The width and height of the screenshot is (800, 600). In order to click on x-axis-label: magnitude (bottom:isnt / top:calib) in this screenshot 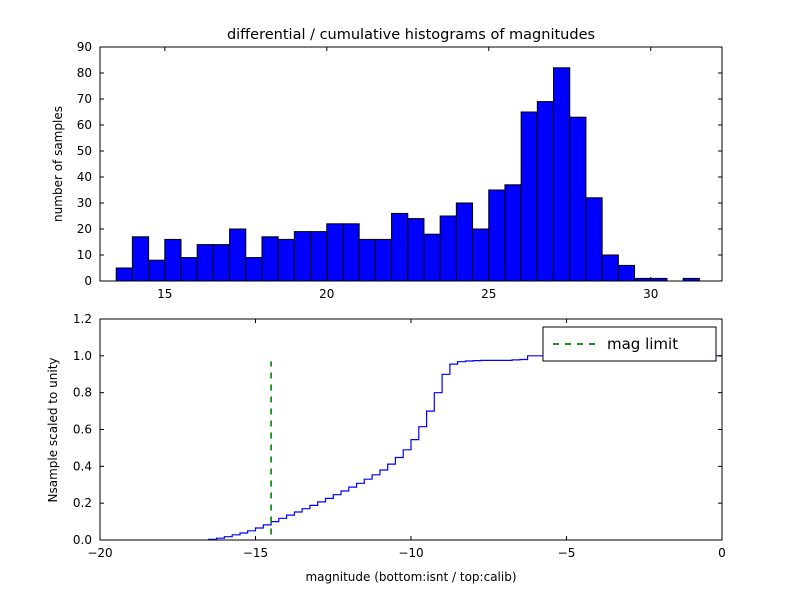, I will do `click(410, 577)`.